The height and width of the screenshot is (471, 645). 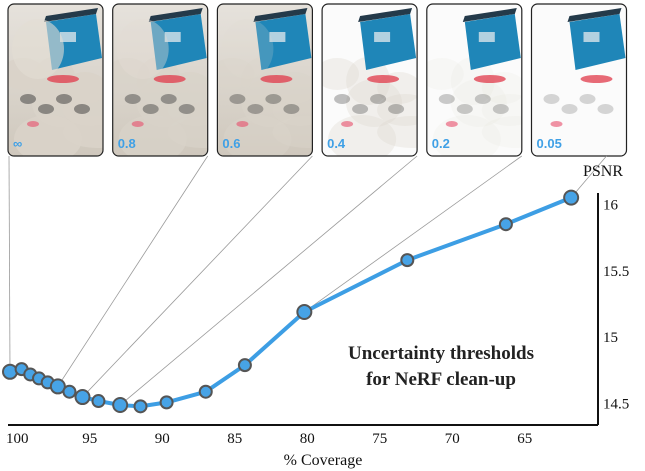 I want to click on x-tick-label: 80, so click(x=307, y=439).